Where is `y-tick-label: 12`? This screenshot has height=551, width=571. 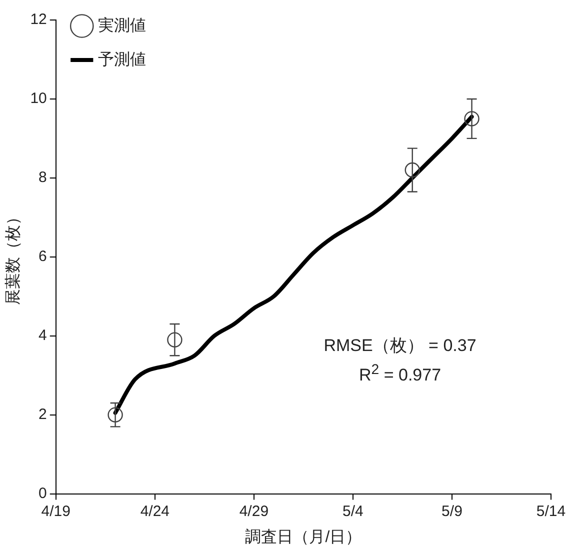 y-tick-label: 12 is located at coordinates (38, 19).